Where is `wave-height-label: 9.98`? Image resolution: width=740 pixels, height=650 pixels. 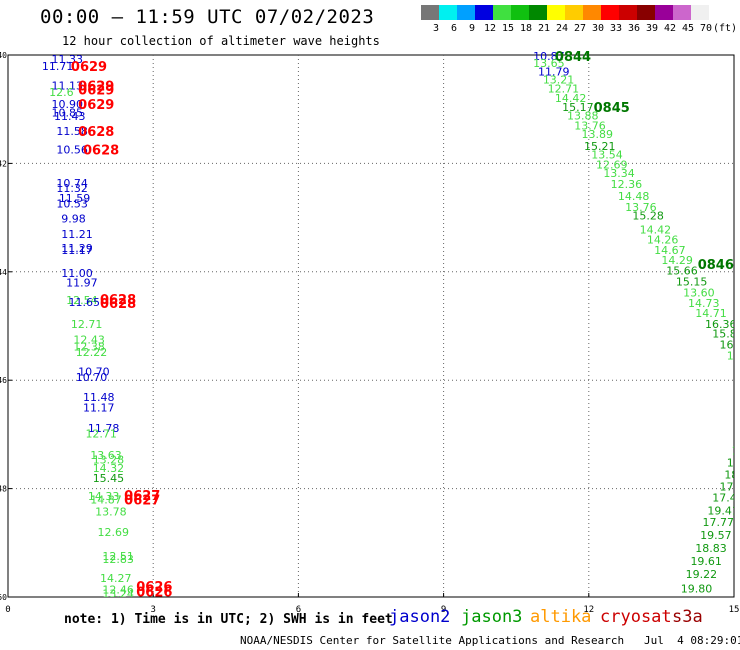 wave-height-label: 9.98 is located at coordinates (73, 219).